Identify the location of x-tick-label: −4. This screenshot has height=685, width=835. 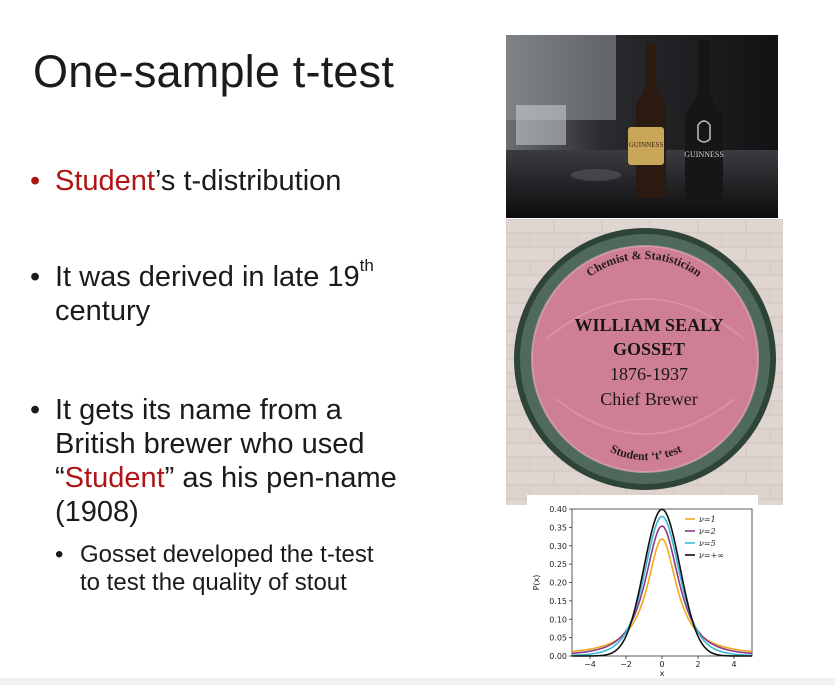
(590, 664).